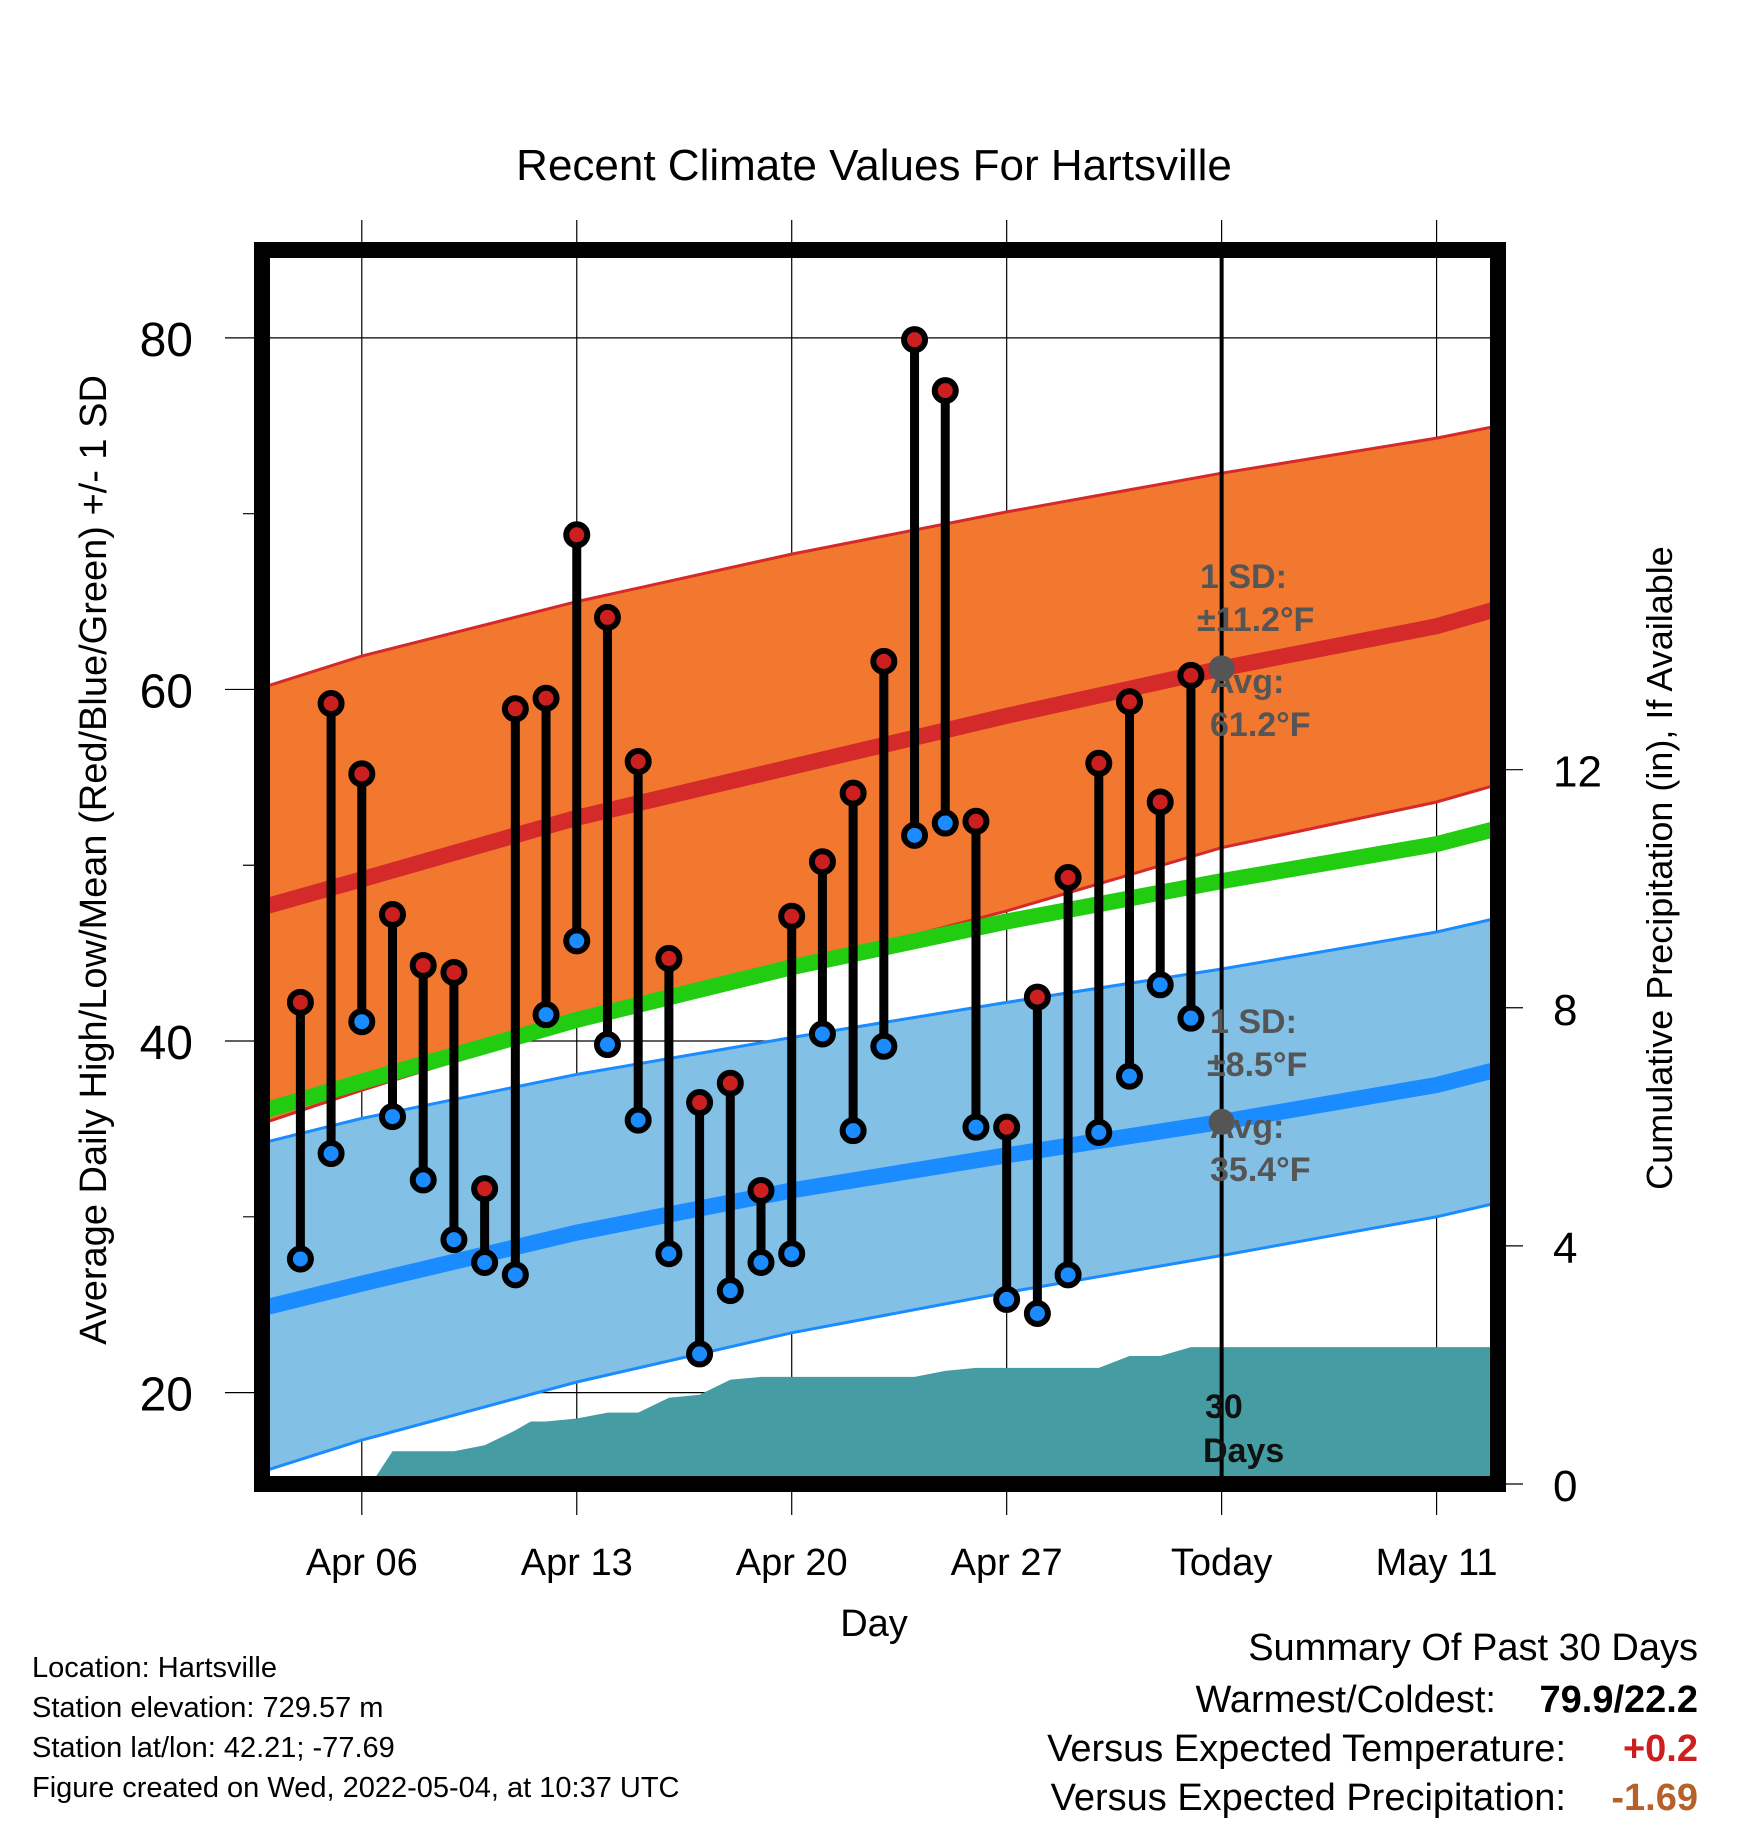 This screenshot has height=1828, width=1748. I want to click on today-high-normal-marker, so click(1221, 668).